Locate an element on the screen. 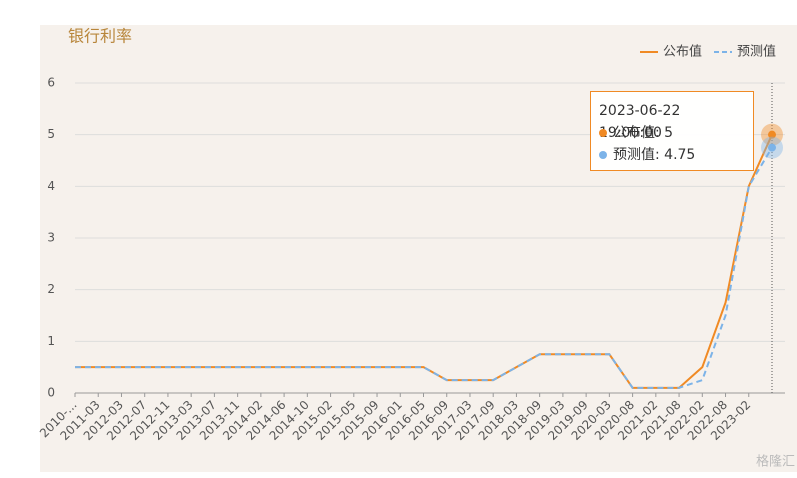 The height and width of the screenshot is (478, 797). tooltip-title: 2023-06-22 19:00:00 is located at coordinates (640, 122).